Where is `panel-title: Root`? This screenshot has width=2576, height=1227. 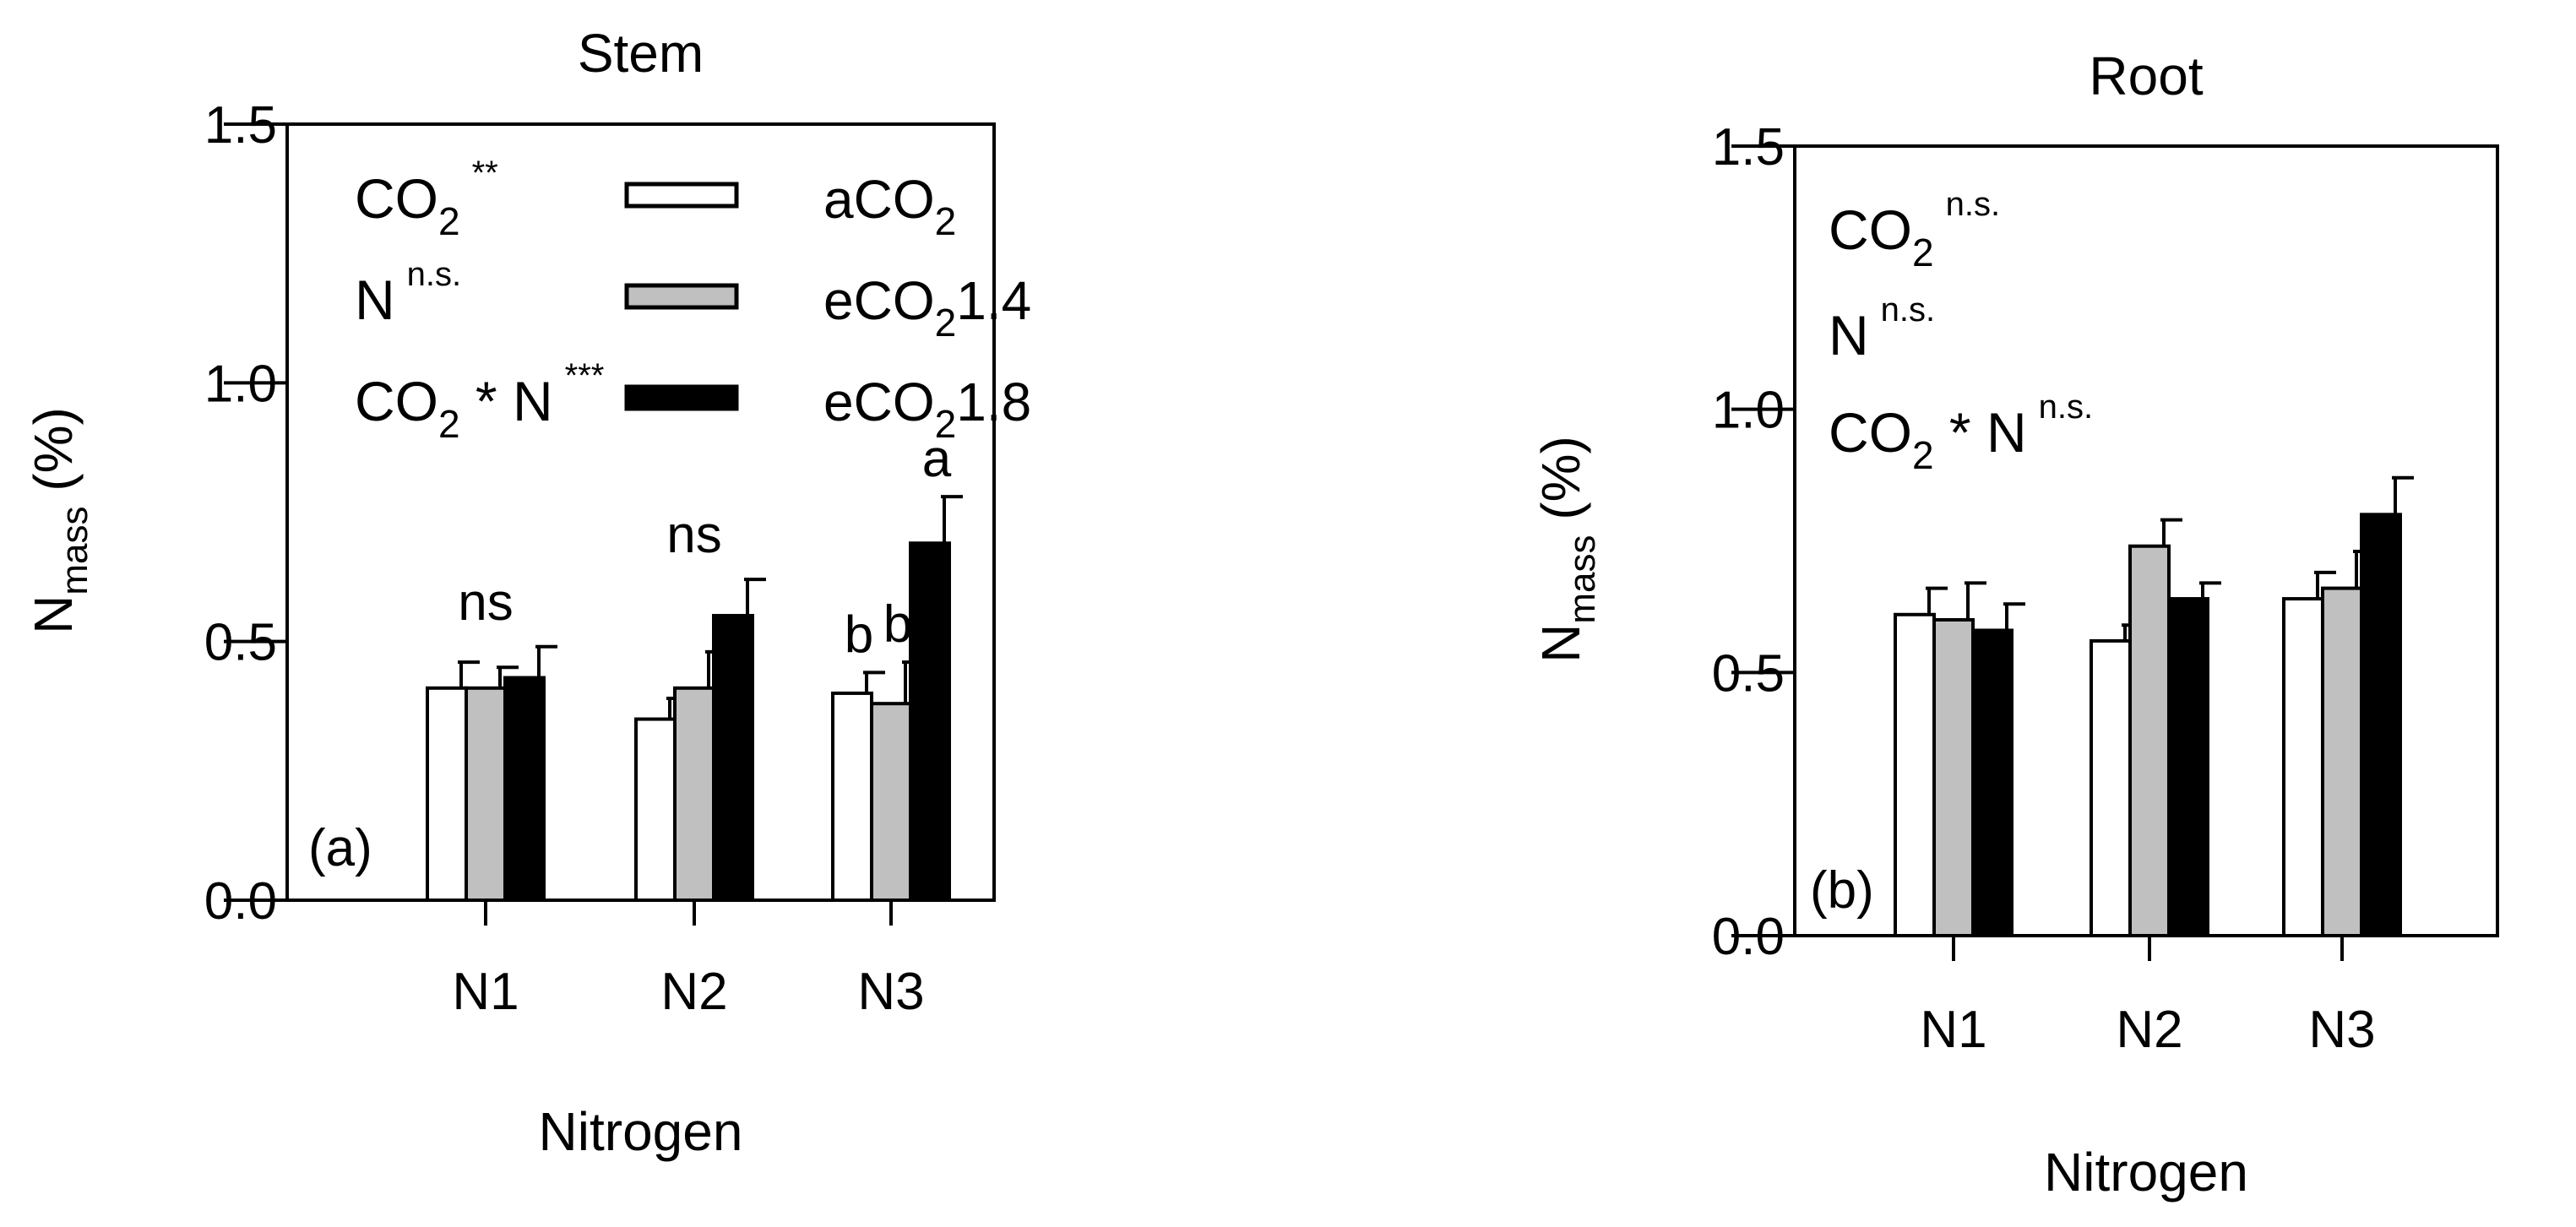
panel-title: Root is located at coordinates (2146, 76).